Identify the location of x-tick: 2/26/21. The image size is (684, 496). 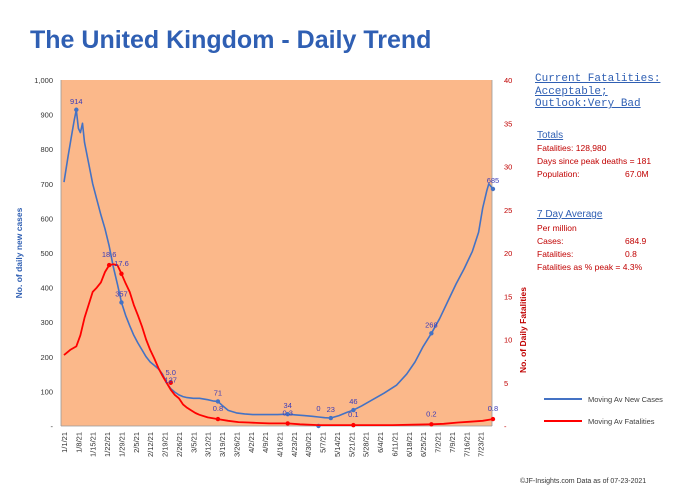
(179, 444).